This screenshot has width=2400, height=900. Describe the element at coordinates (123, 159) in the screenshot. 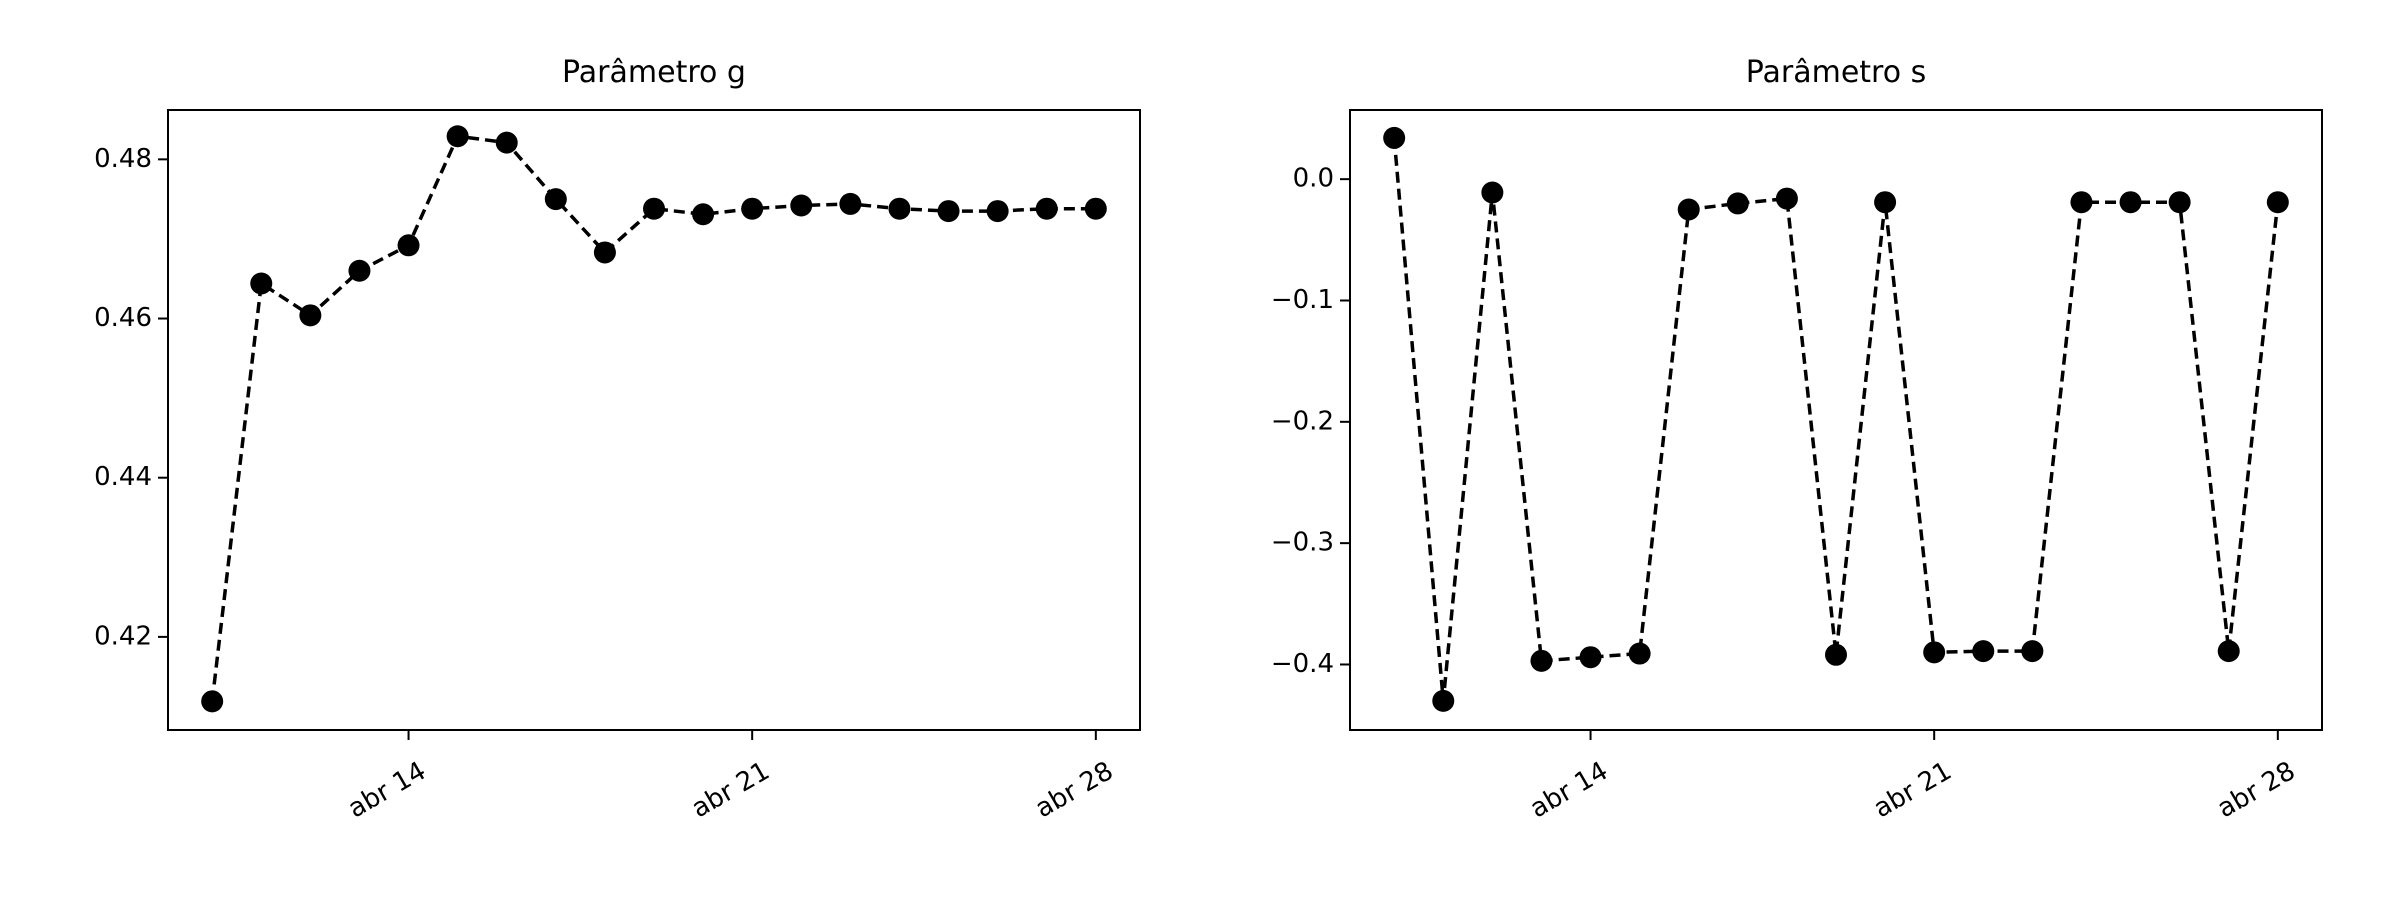

I see `y-tick-label: 0.48` at that location.